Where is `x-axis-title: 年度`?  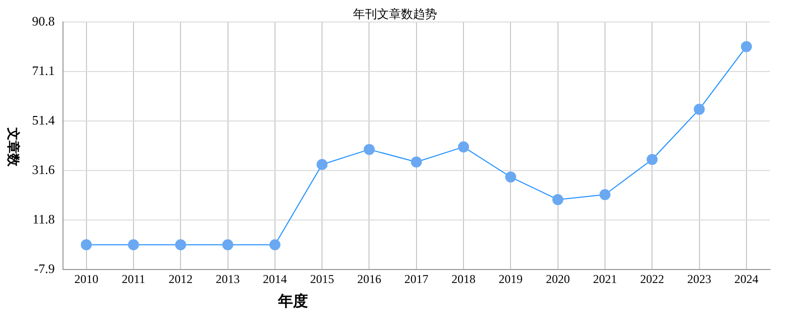
x-axis-title: 年度 is located at coordinates (293, 301).